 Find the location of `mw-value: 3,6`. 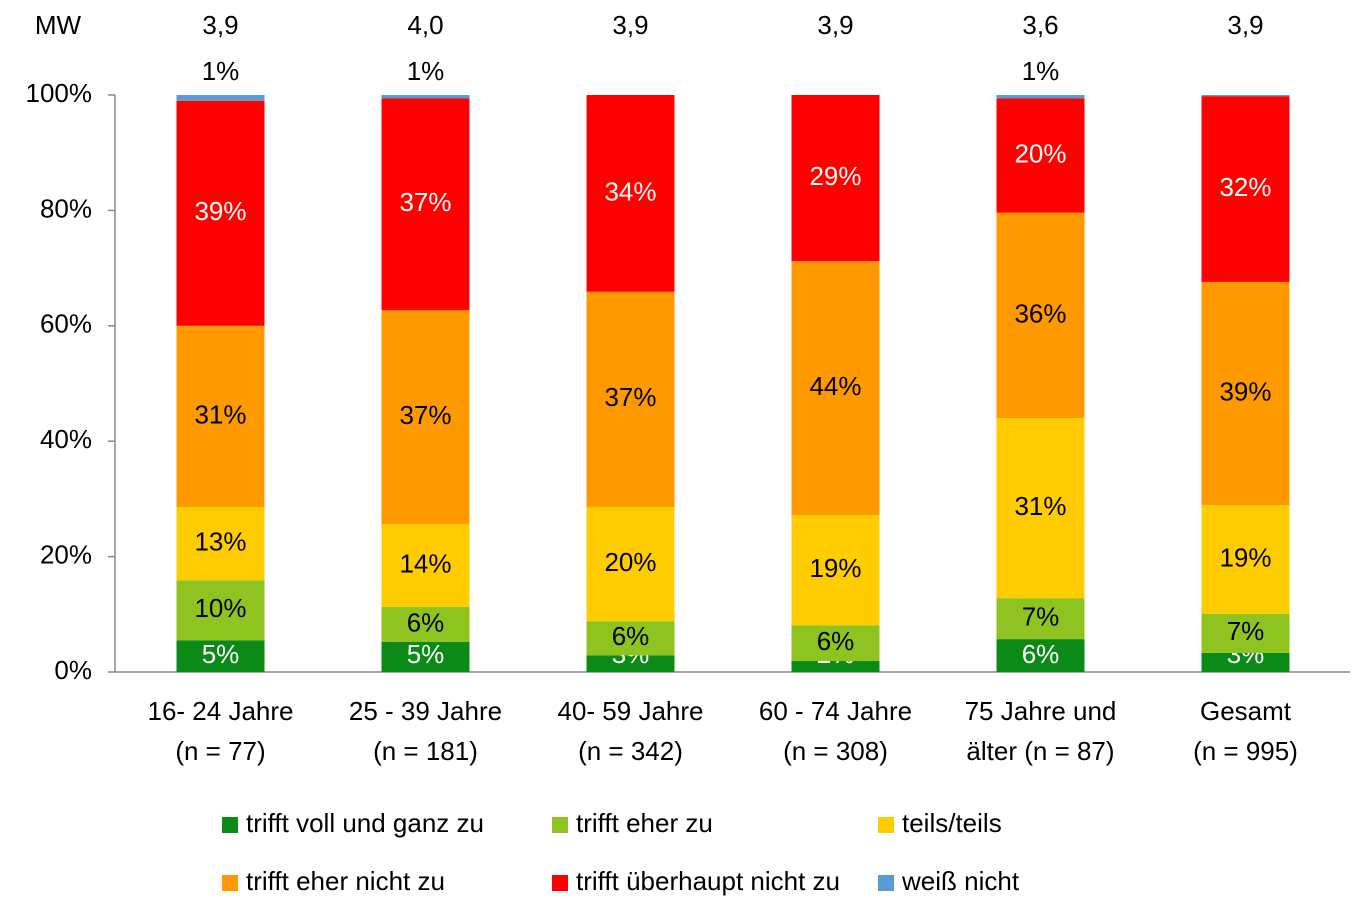

mw-value: 3,6 is located at coordinates (1040, 25).